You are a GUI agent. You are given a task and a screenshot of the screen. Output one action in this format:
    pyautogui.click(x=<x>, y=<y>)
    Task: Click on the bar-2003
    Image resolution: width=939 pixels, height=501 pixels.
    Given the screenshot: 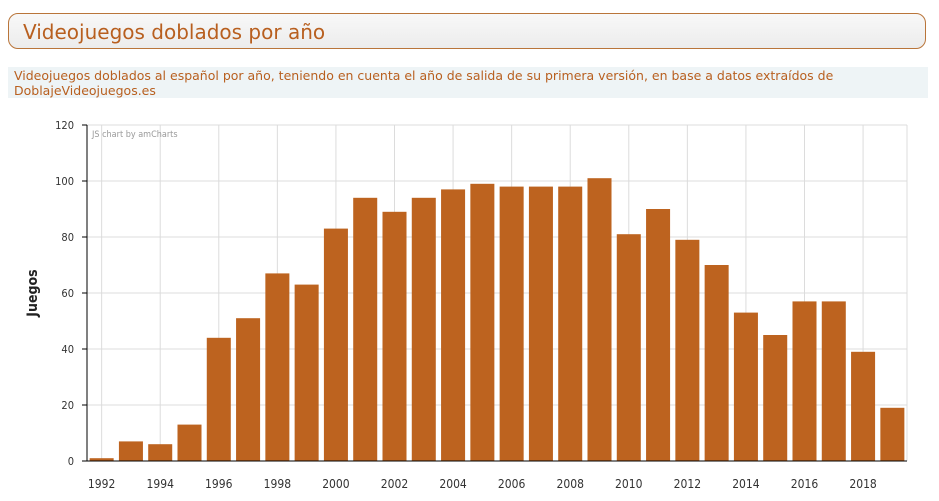 What is the action you would take?
    pyautogui.click(x=423, y=329)
    